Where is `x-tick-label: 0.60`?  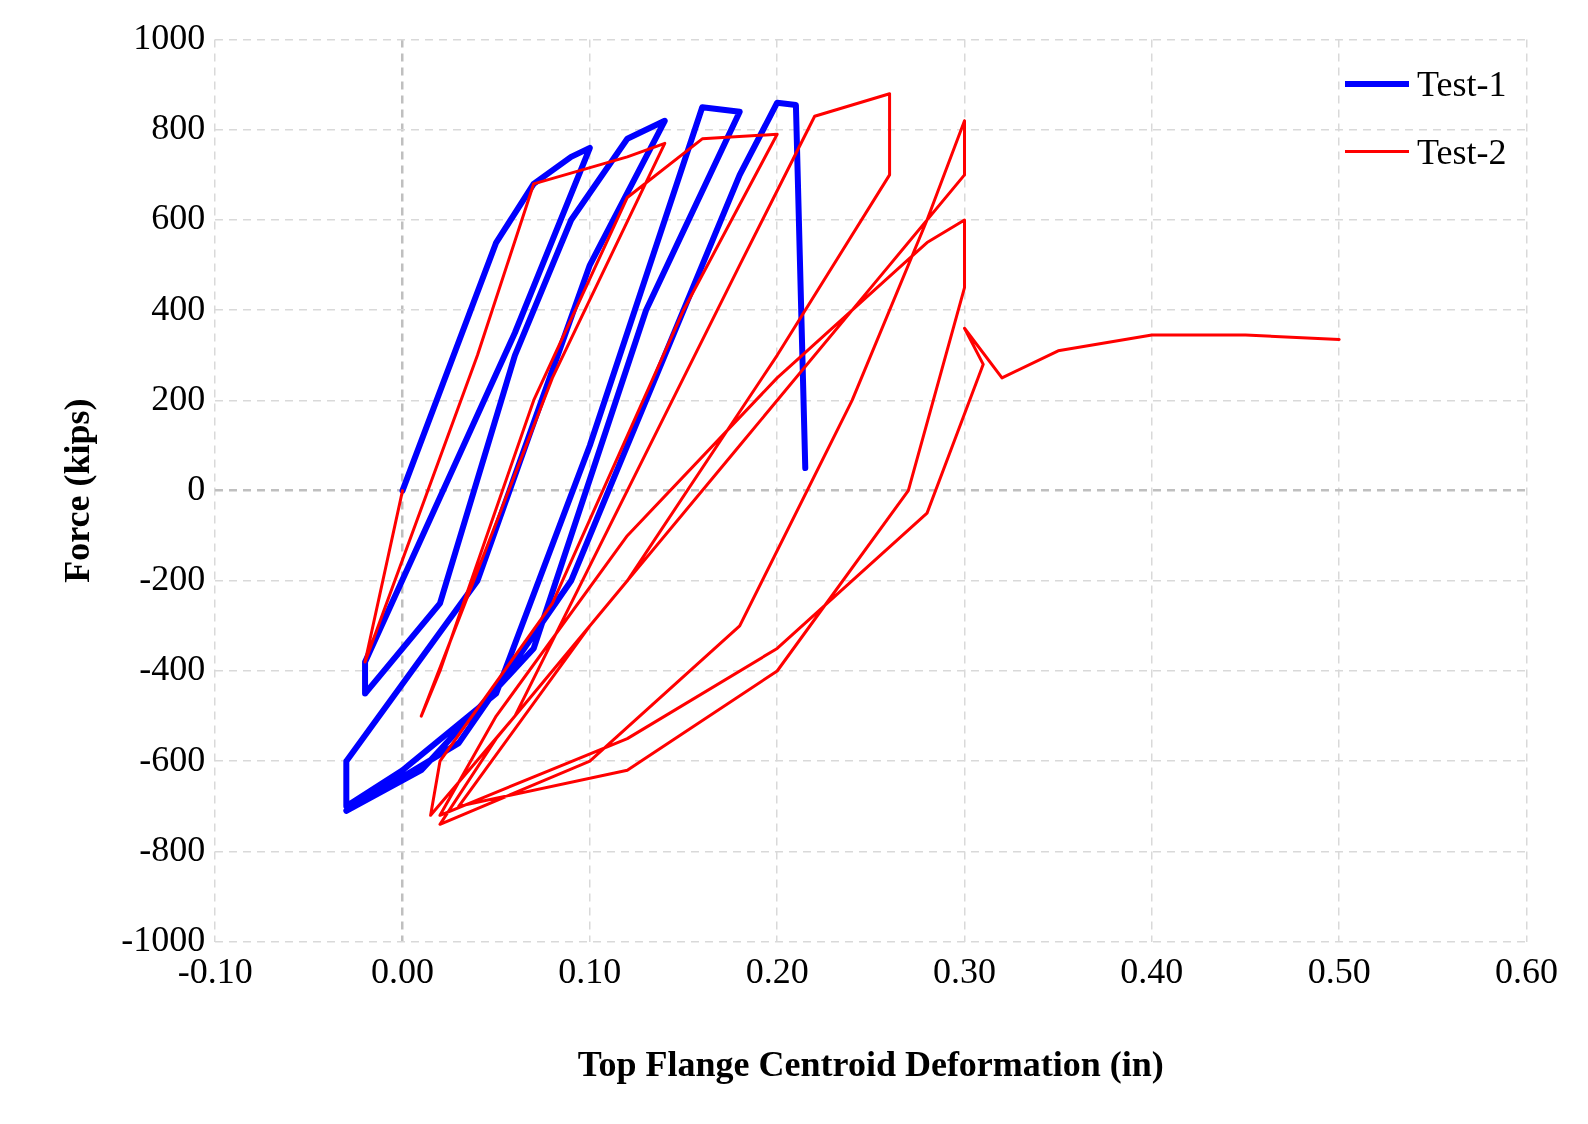
x-tick-label: 0.60 is located at coordinates (1526, 970).